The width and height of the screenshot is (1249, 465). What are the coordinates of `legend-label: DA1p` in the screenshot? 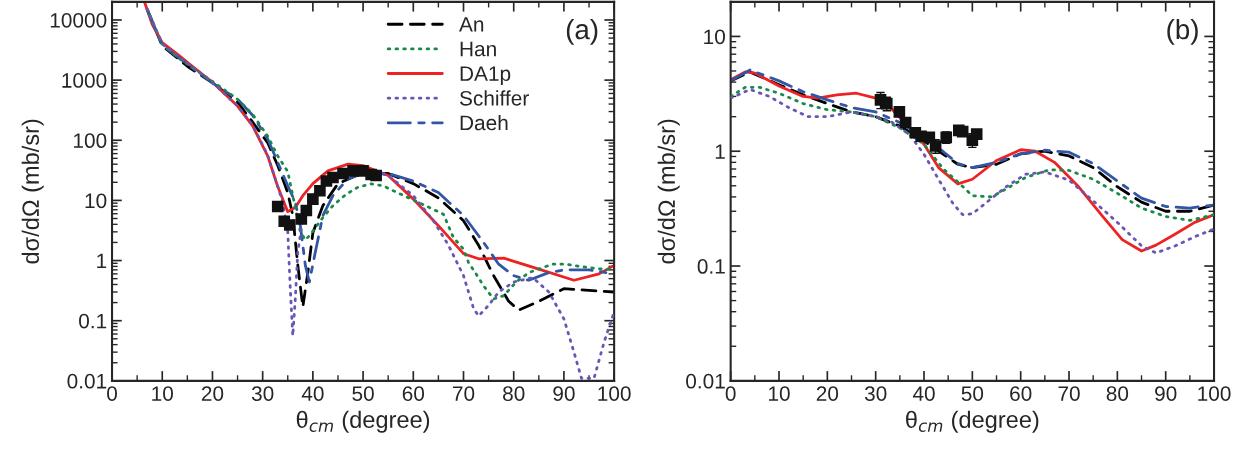 It's located at (485, 76).